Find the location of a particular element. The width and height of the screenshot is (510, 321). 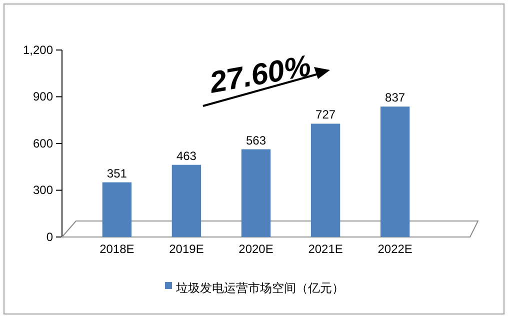

data-label: 837 is located at coordinates (395, 97).